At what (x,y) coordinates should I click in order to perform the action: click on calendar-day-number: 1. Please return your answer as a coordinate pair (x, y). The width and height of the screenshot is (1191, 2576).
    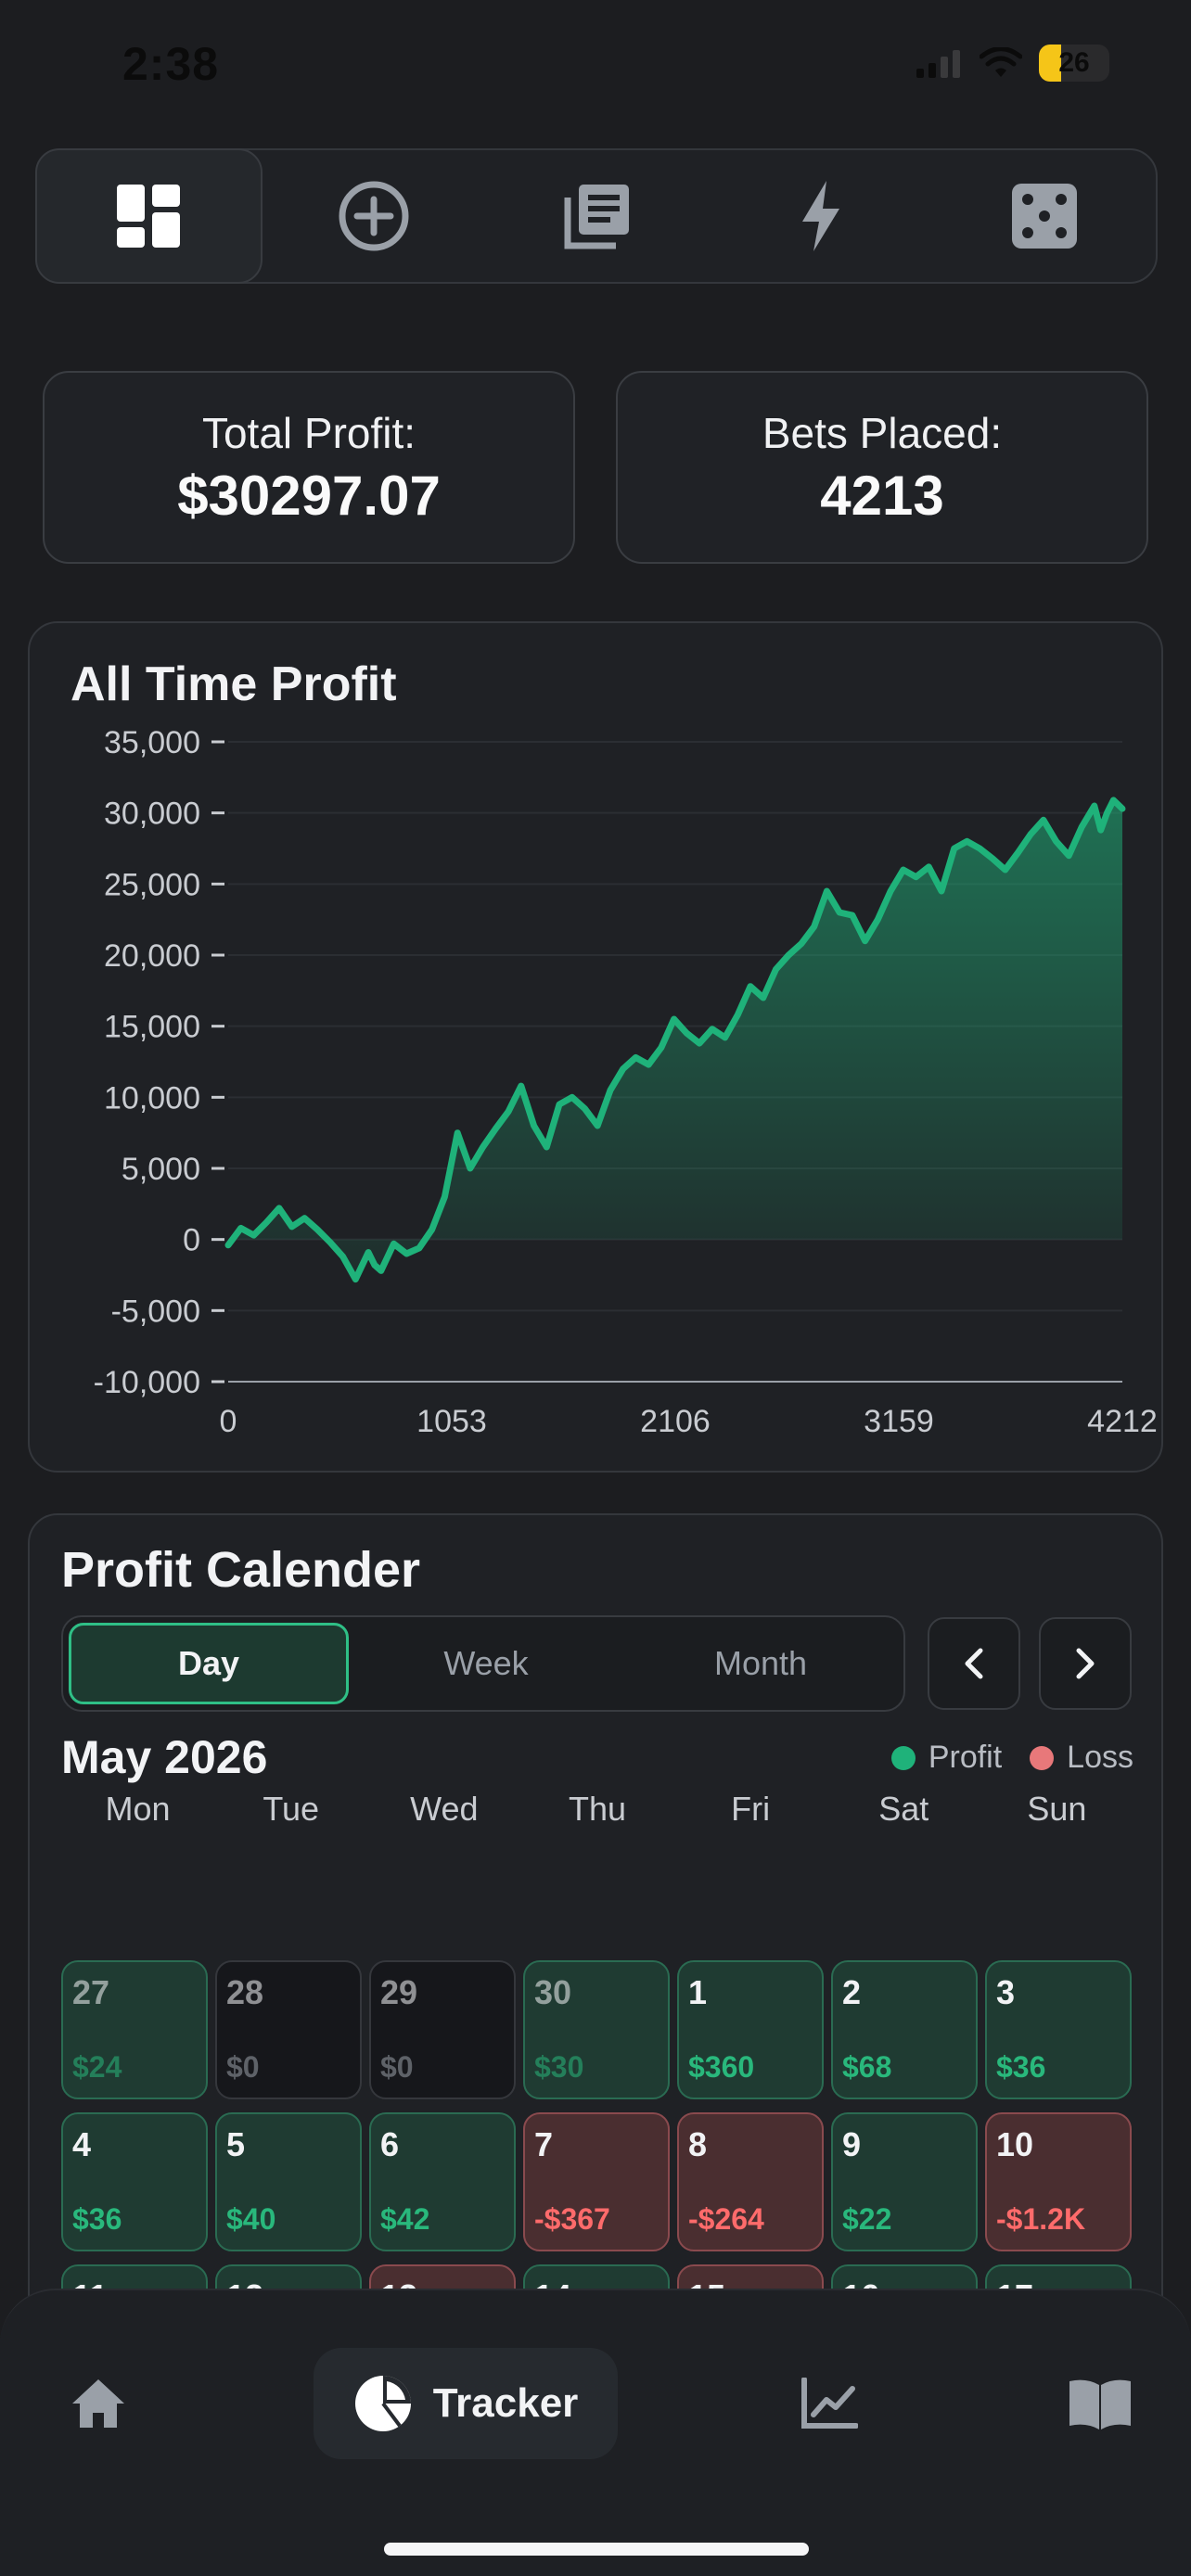
    Looking at the image, I should click on (698, 1992).